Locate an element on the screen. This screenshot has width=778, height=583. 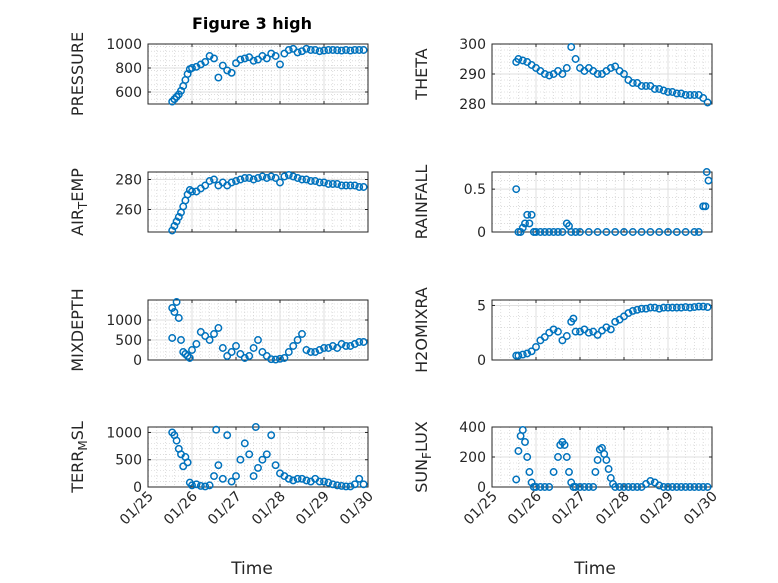
y-axis-label: RAINFALL is located at coordinates (421, 202).